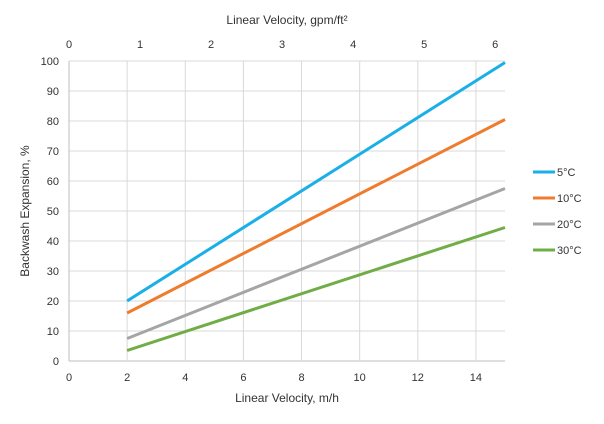  What do you see at coordinates (53, 152) in the screenshot?
I see `y-tick-label: 70` at bounding box center [53, 152].